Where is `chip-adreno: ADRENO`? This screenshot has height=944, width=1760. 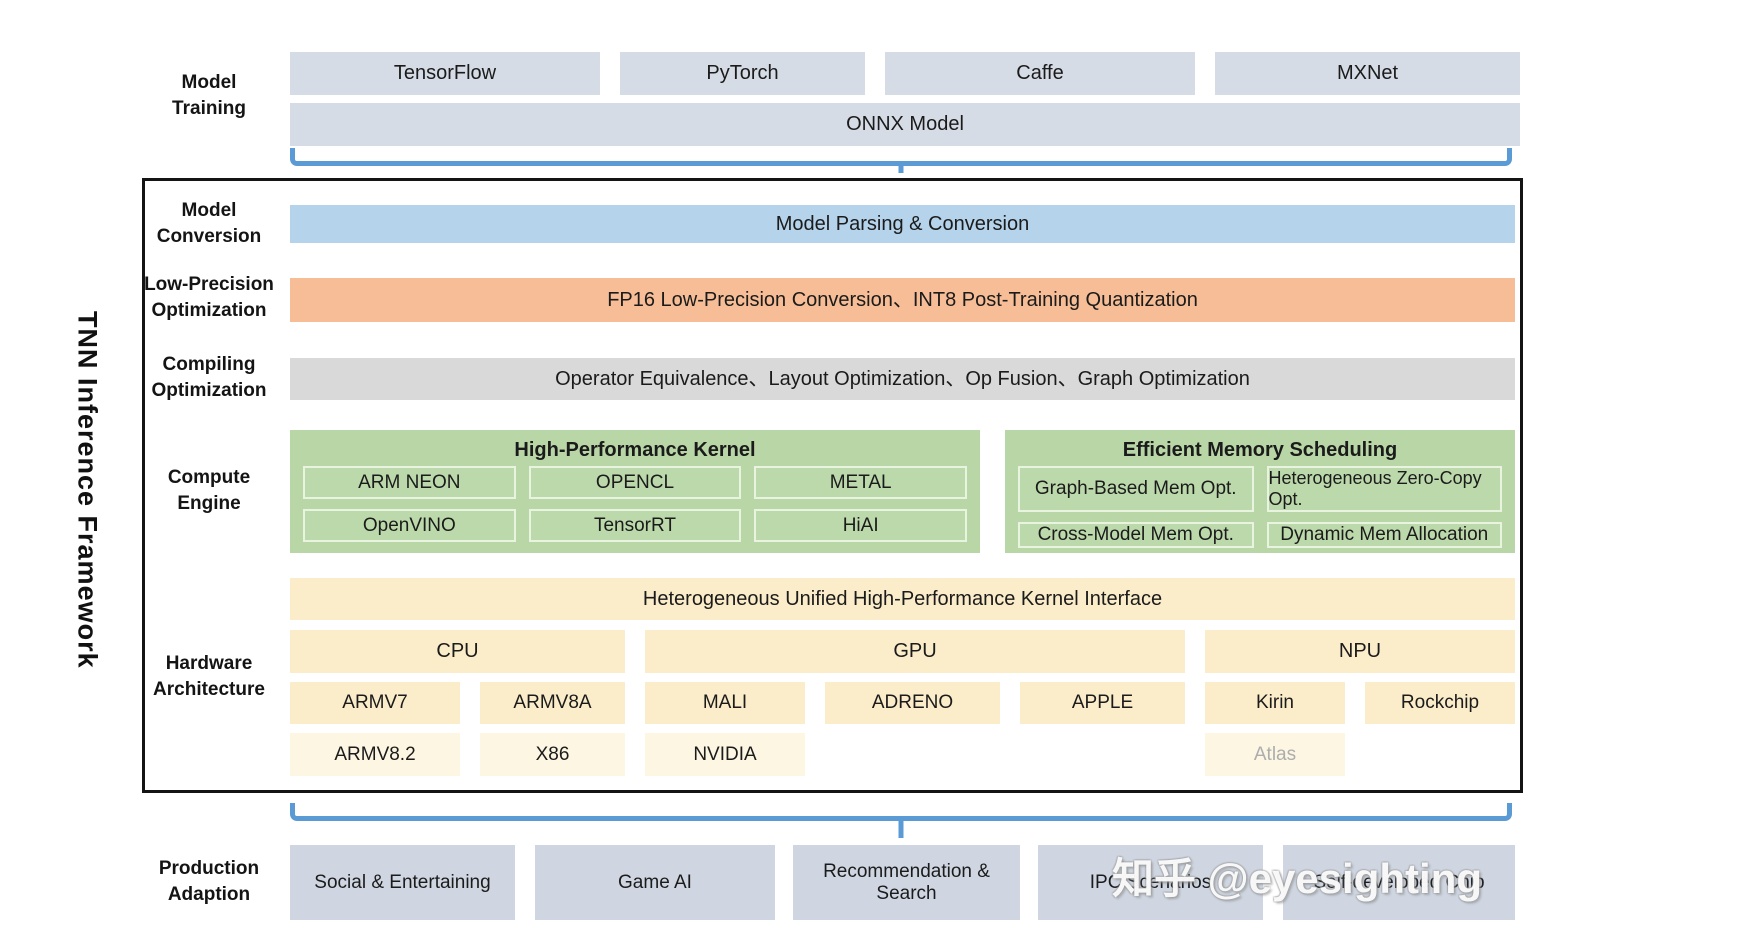
chip-adreno: ADRENO is located at coordinates (912, 703).